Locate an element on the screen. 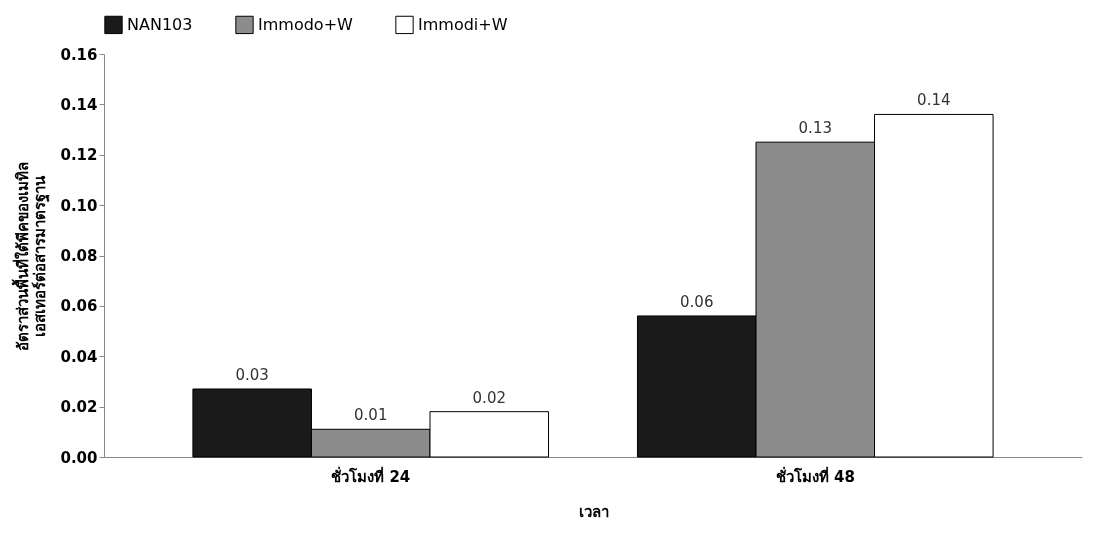  y-tick-label: 0.08 is located at coordinates (79, 256).